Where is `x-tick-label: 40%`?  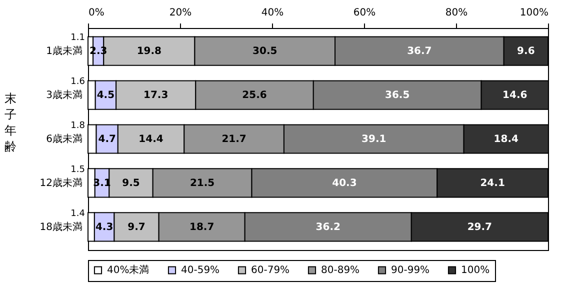 x-tick-label: 40% is located at coordinates (272, 13).